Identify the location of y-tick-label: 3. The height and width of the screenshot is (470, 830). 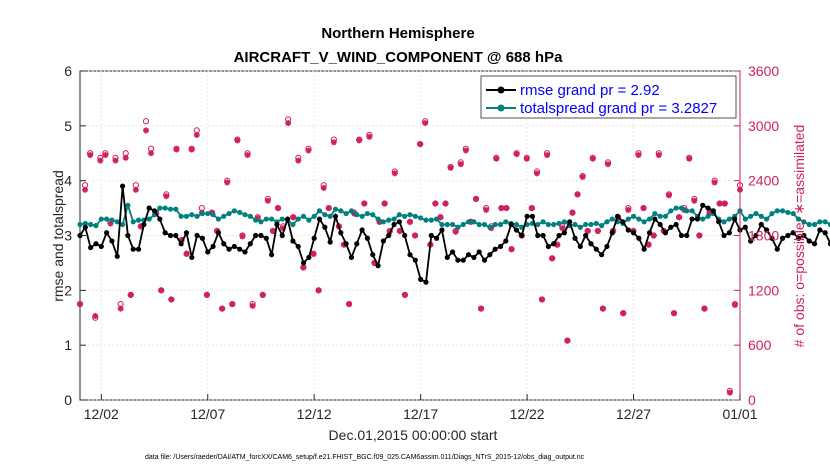
(68, 236).